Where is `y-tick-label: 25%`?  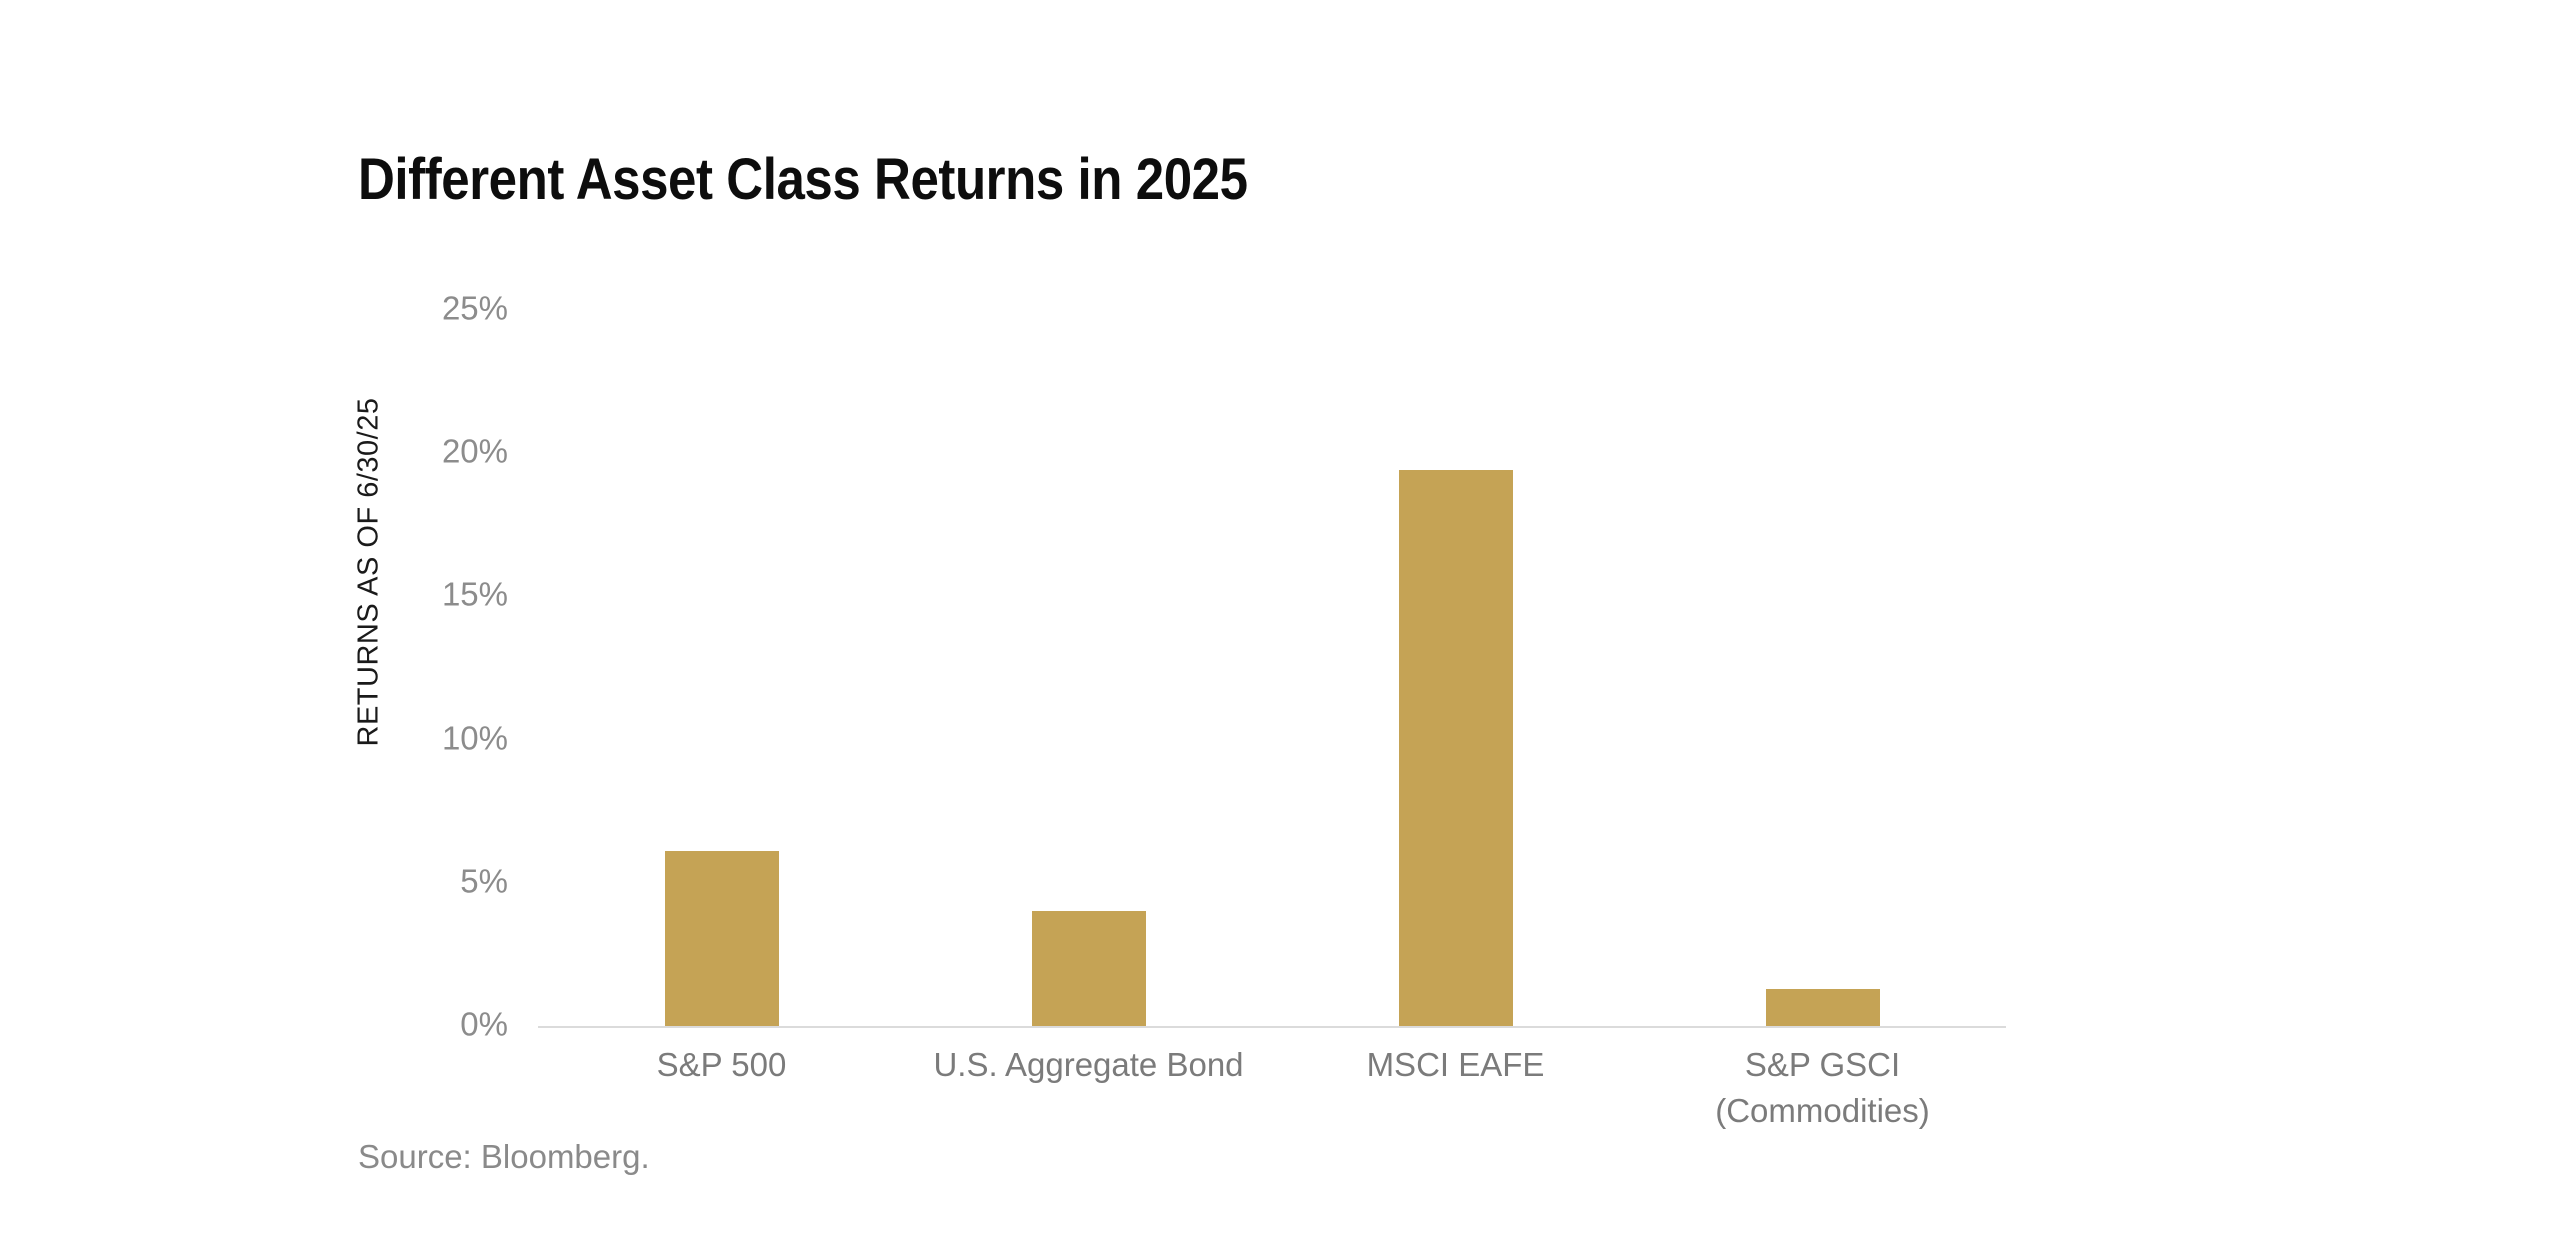
y-tick-label: 25% is located at coordinates (474, 308).